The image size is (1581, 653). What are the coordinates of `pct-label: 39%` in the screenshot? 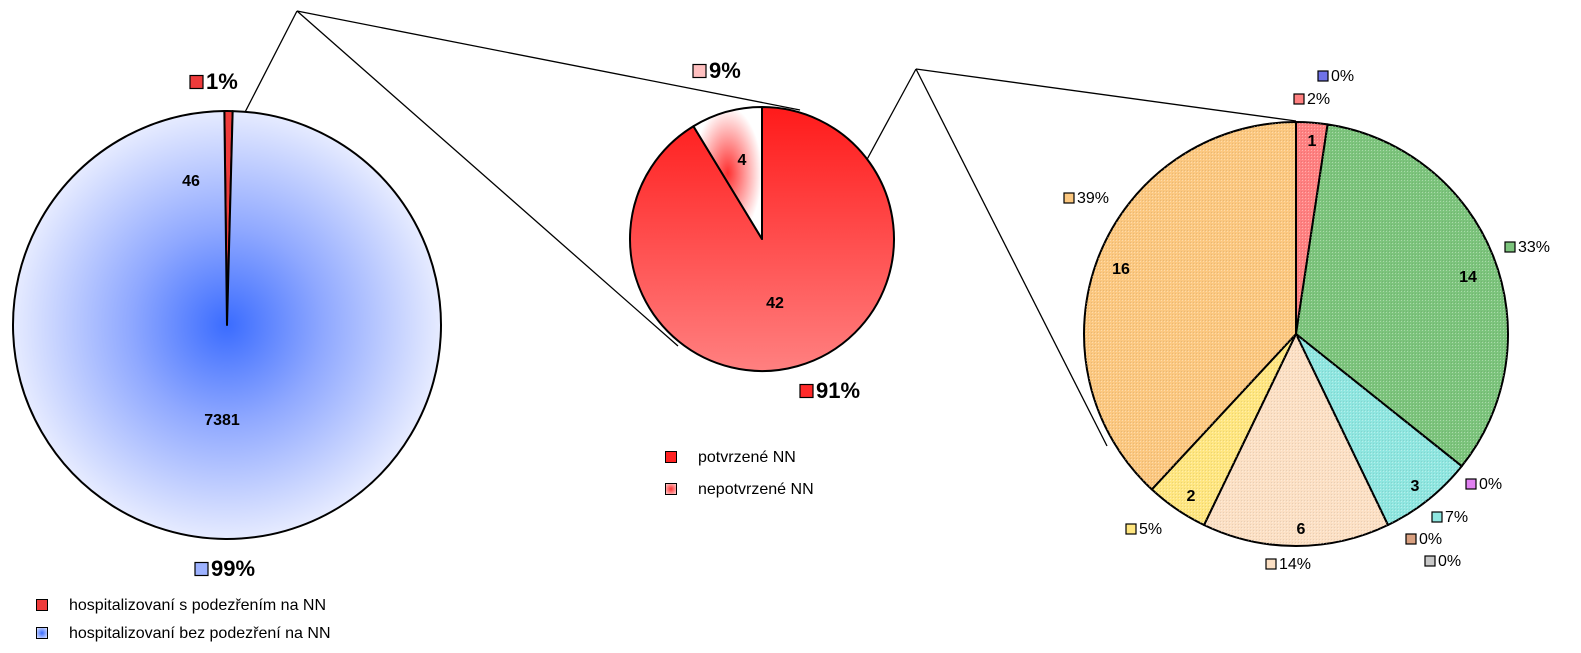 It's located at (1093, 198).